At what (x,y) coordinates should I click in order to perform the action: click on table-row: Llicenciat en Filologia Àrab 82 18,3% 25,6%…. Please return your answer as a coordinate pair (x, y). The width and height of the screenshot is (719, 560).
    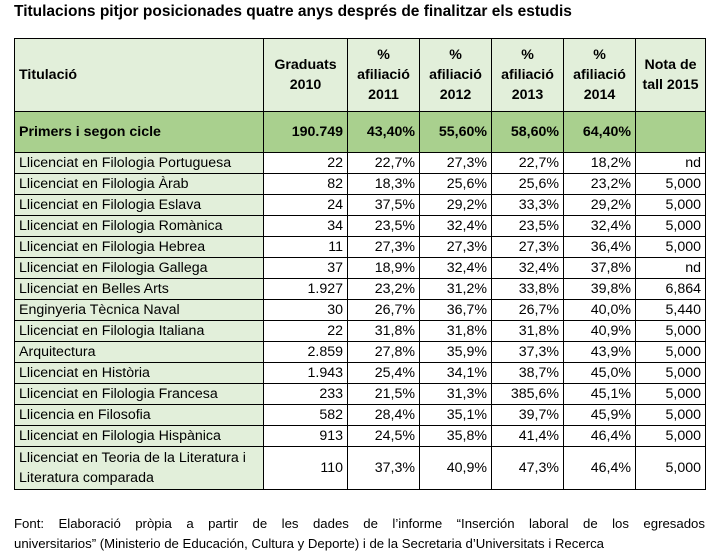
    Looking at the image, I should click on (360, 184).